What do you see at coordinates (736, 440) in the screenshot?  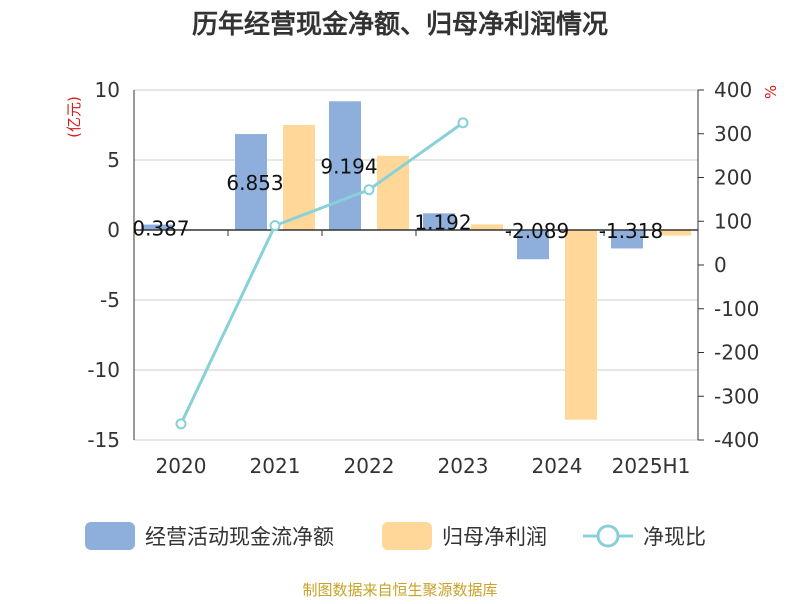 I see `y-right-tick-label: -400` at bounding box center [736, 440].